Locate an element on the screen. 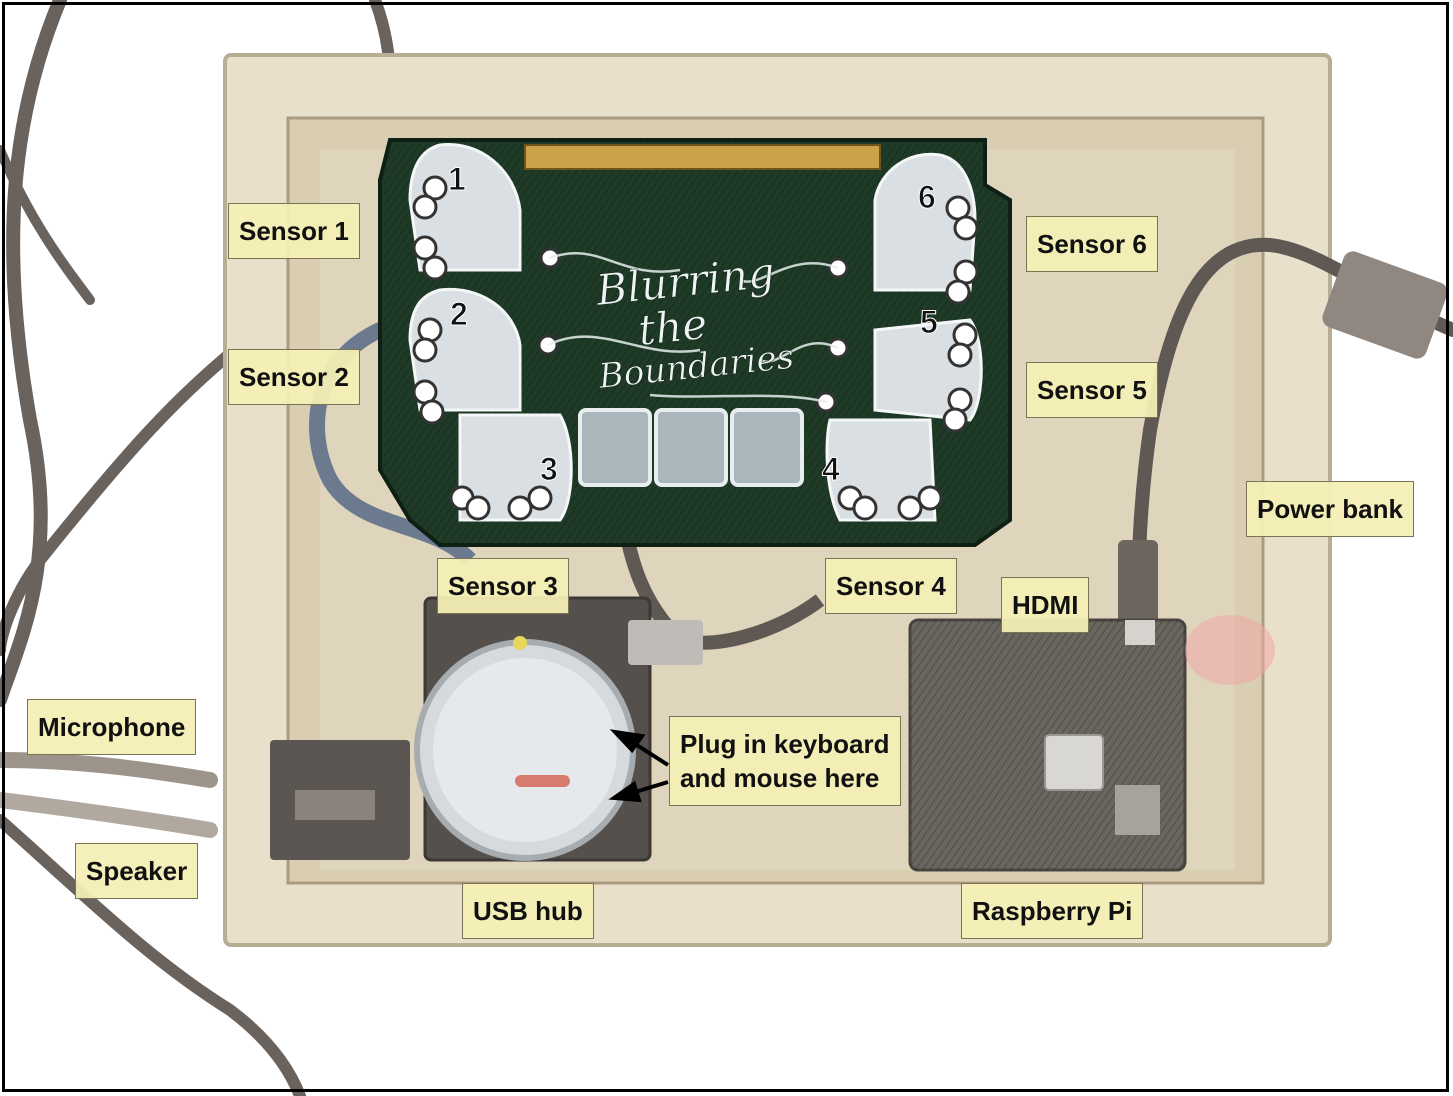 Image resolution: width=1453 pixels, height=1096 pixels. label-keyboard-line1: Plug in keyboard is located at coordinates (785, 744).